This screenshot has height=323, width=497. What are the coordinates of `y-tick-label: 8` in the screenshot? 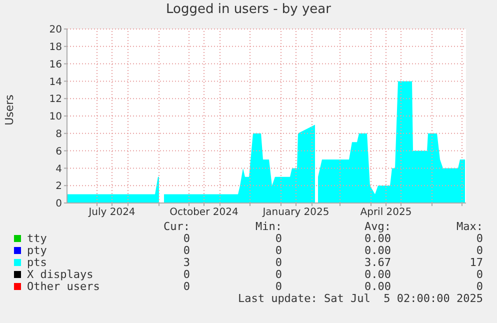 It's located at (59, 134).